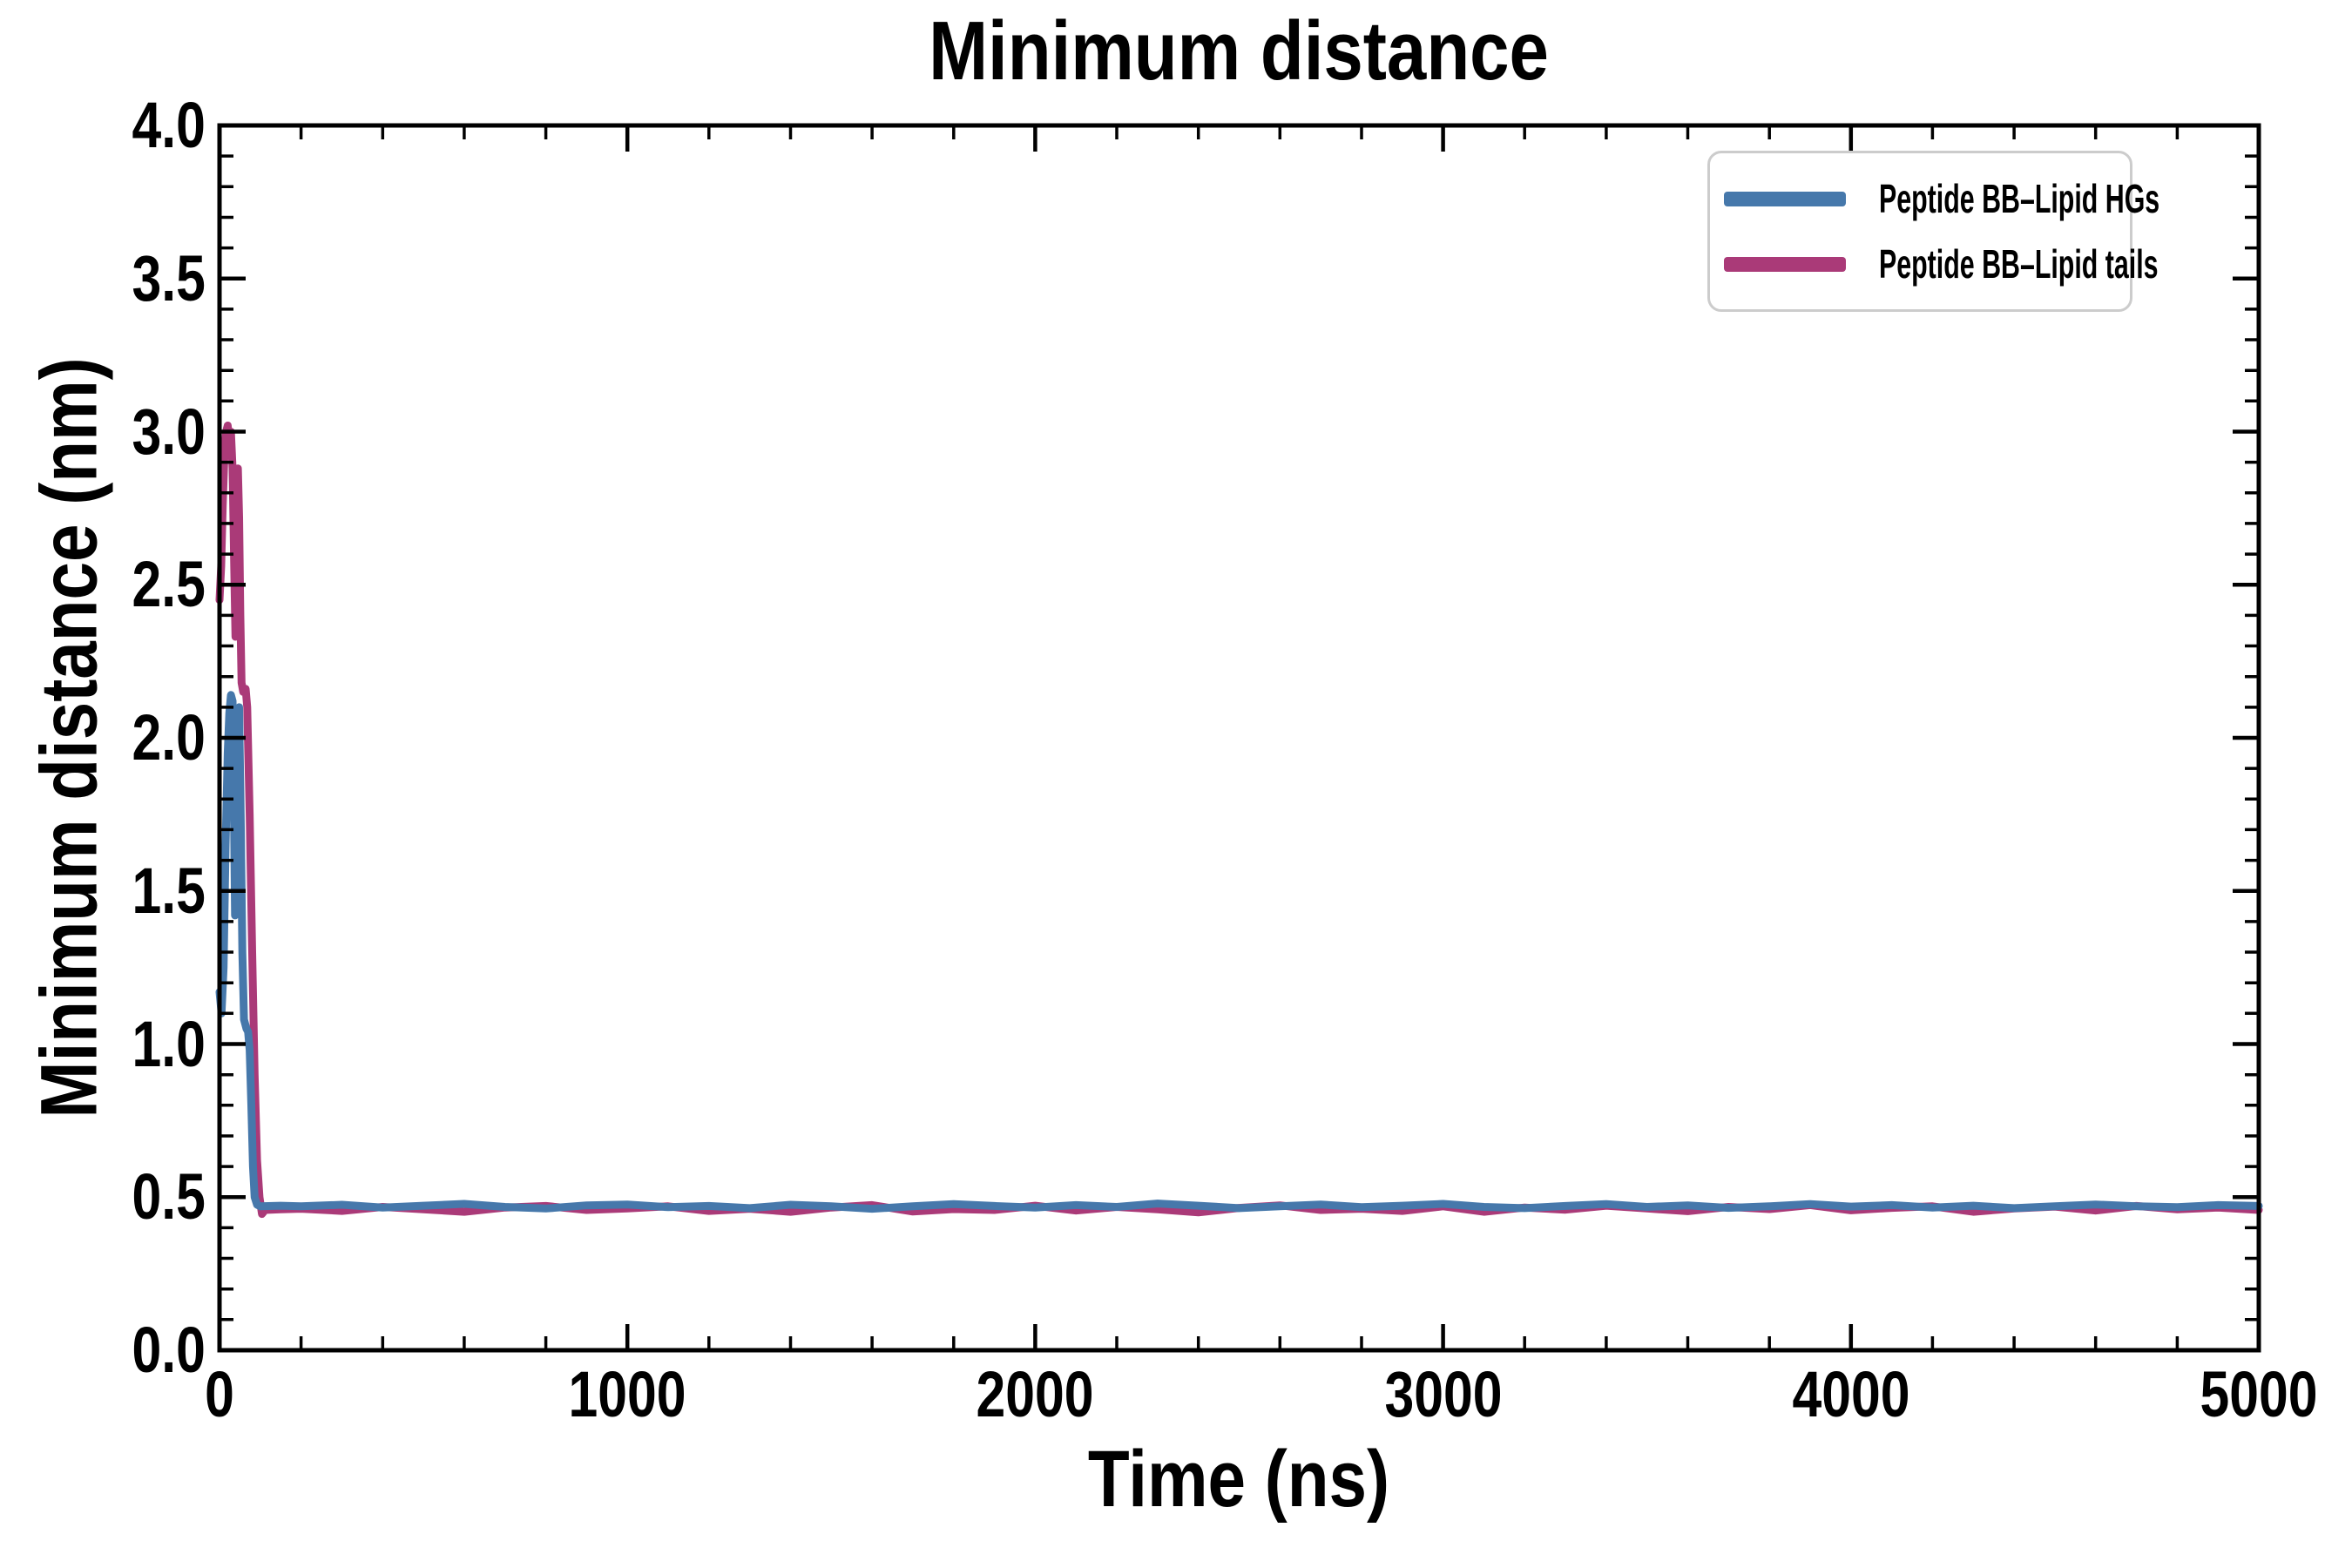 This screenshot has height=1568, width=2352. I want to click on x-tick-label: 0, so click(219, 1394).